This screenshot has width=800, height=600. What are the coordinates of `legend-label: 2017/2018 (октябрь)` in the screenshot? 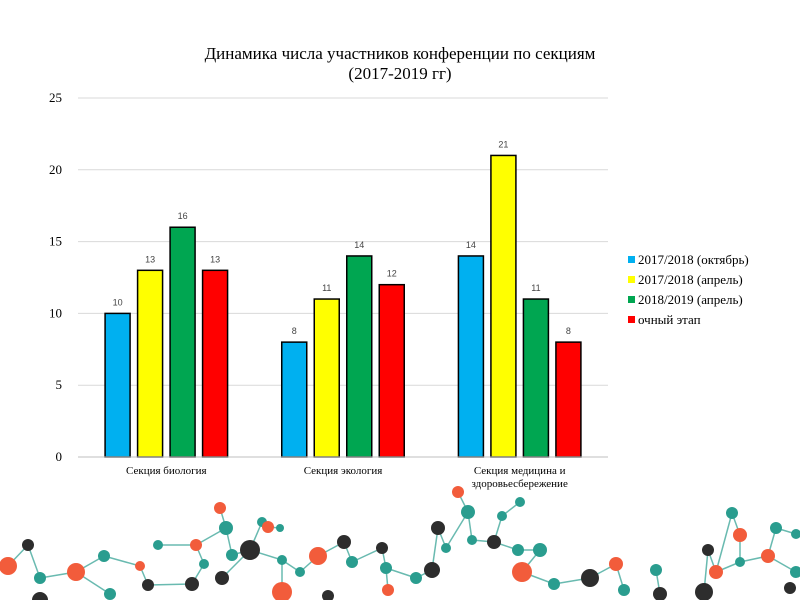 It's located at (693, 259).